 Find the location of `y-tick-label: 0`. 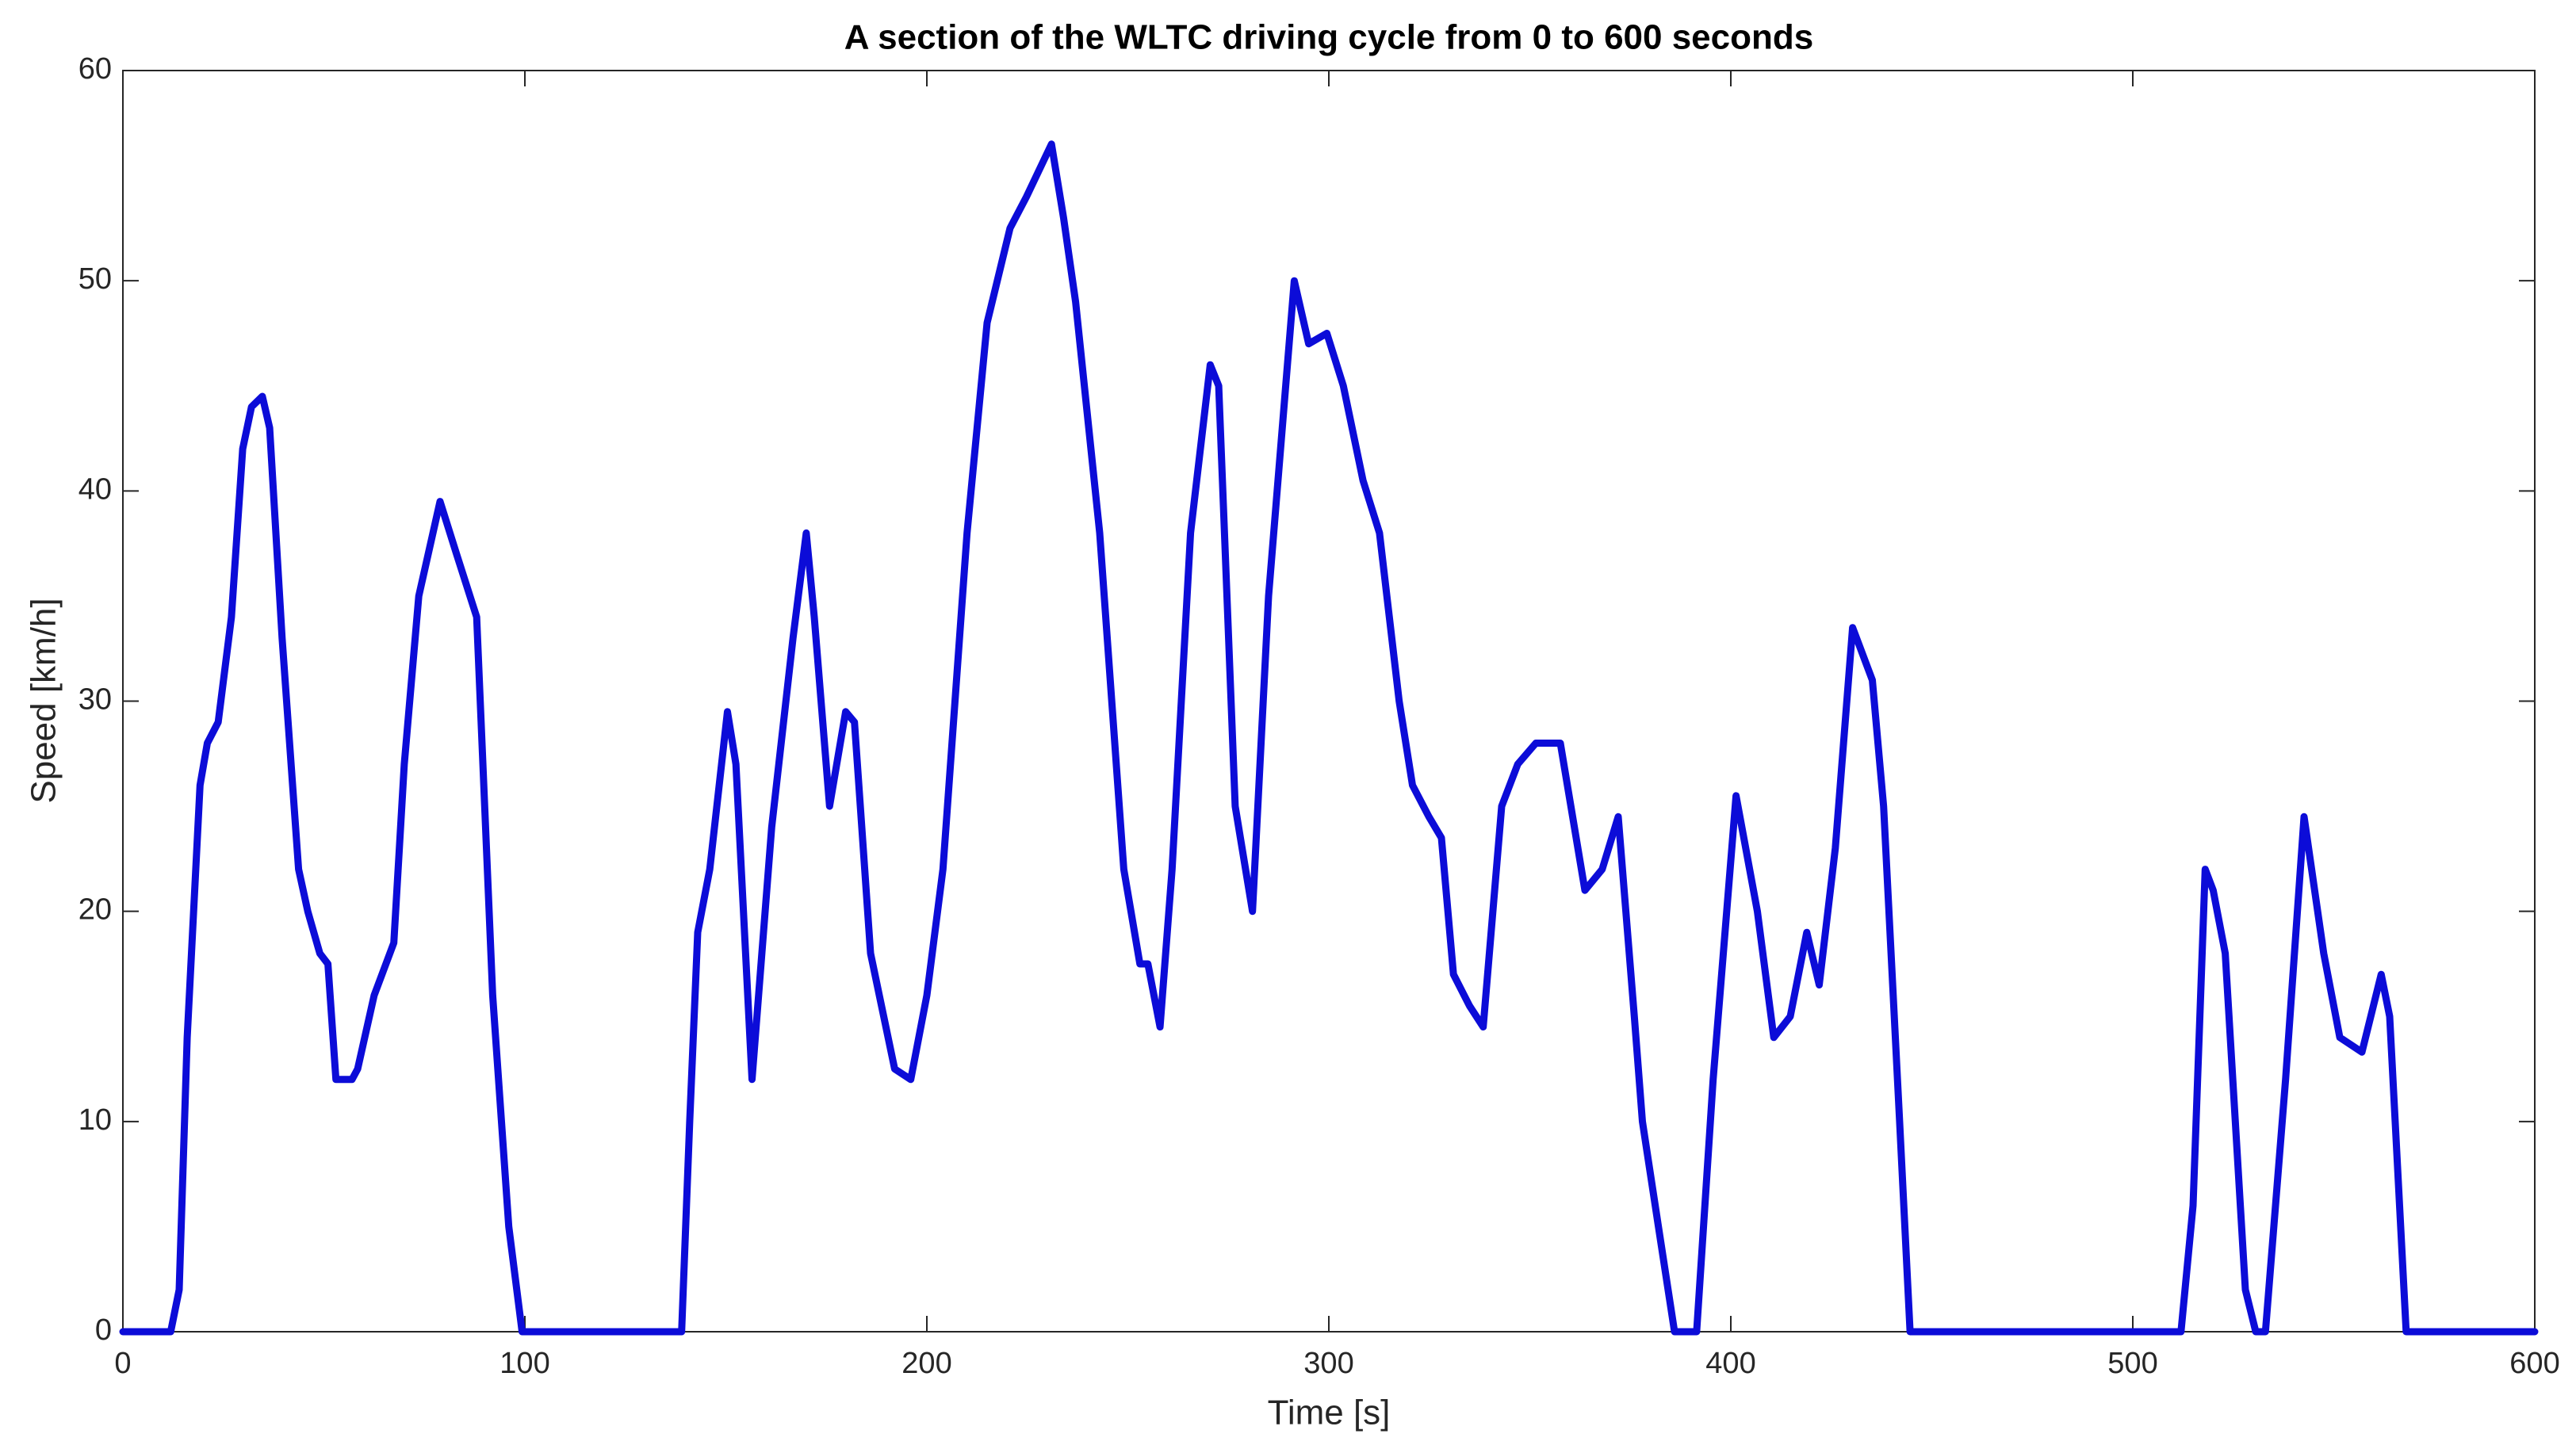

y-tick-label: 0 is located at coordinates (103, 1330).